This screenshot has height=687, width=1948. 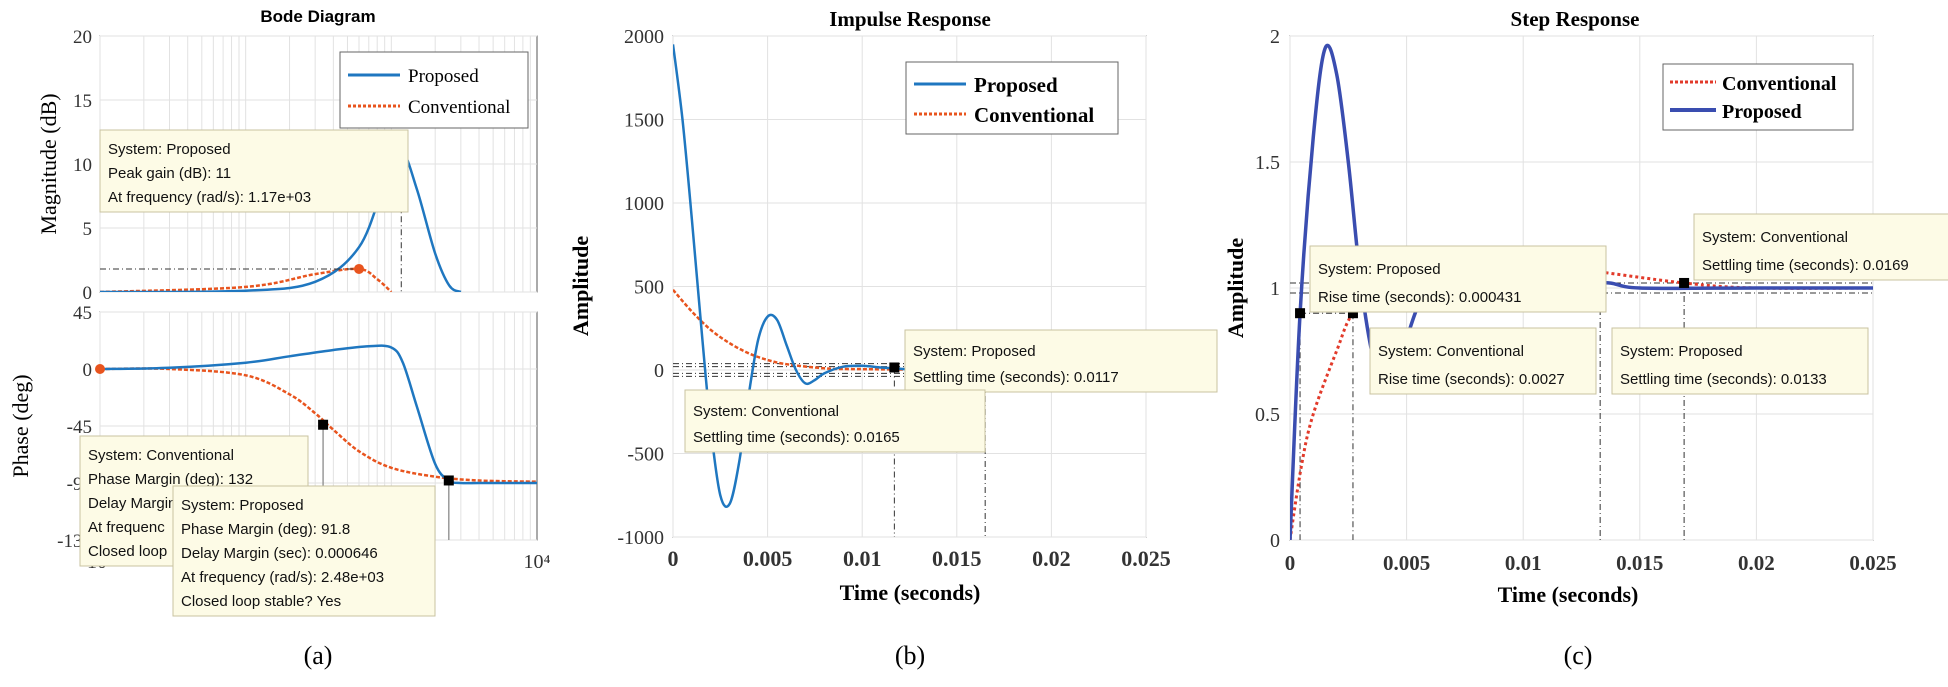 What do you see at coordinates (644, 121) in the screenshot?
I see `tick-label: 1500` at bounding box center [644, 121].